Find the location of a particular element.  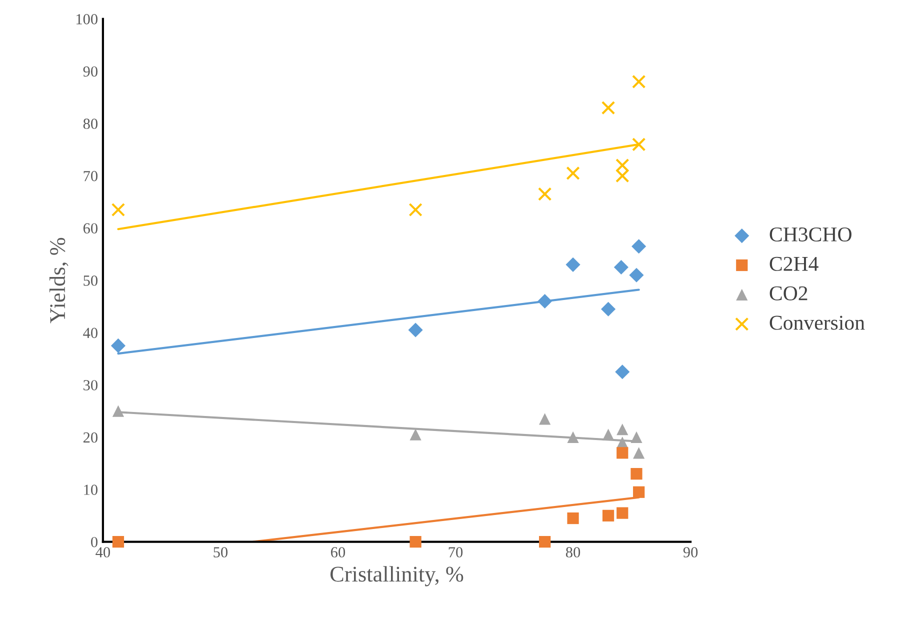

x-tick-label: 80 is located at coordinates (573, 552).